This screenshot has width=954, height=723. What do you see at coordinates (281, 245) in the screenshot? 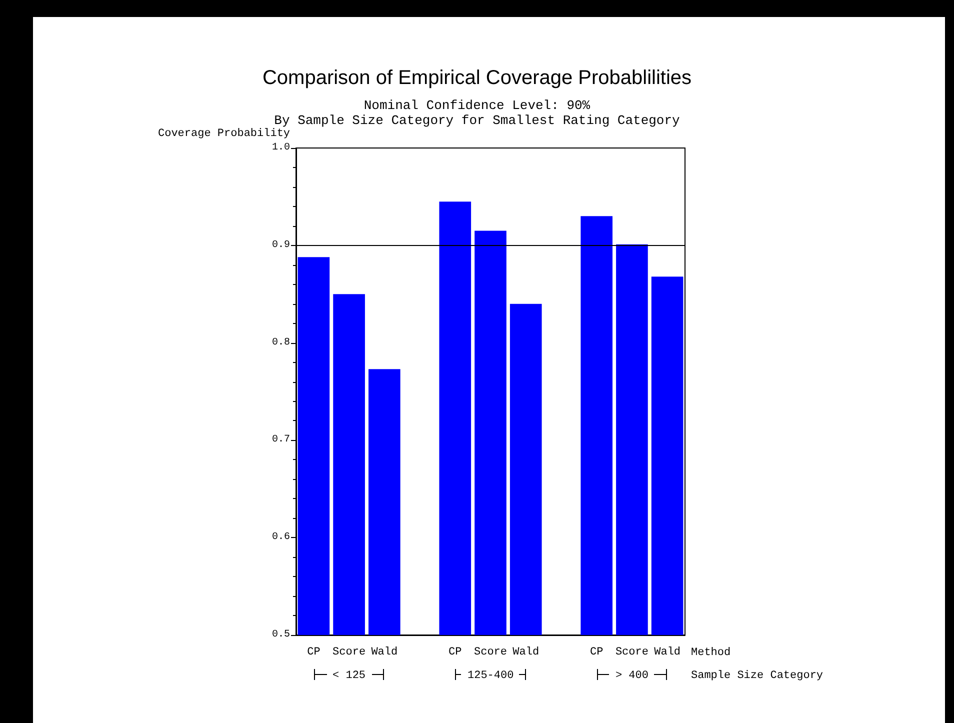
I see `y-tick-label: 0.9` at bounding box center [281, 245].